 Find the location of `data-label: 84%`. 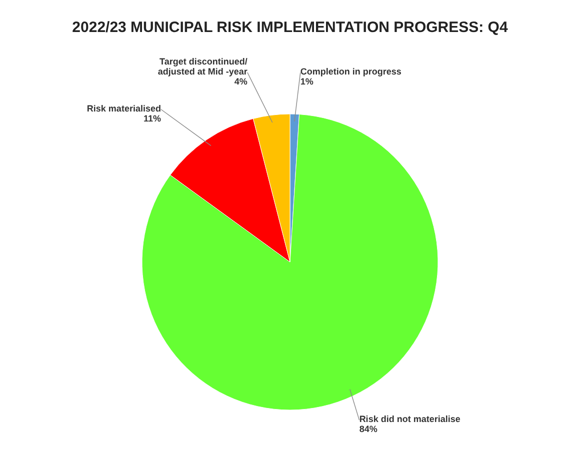

data-label: 84% is located at coordinates (368, 429).